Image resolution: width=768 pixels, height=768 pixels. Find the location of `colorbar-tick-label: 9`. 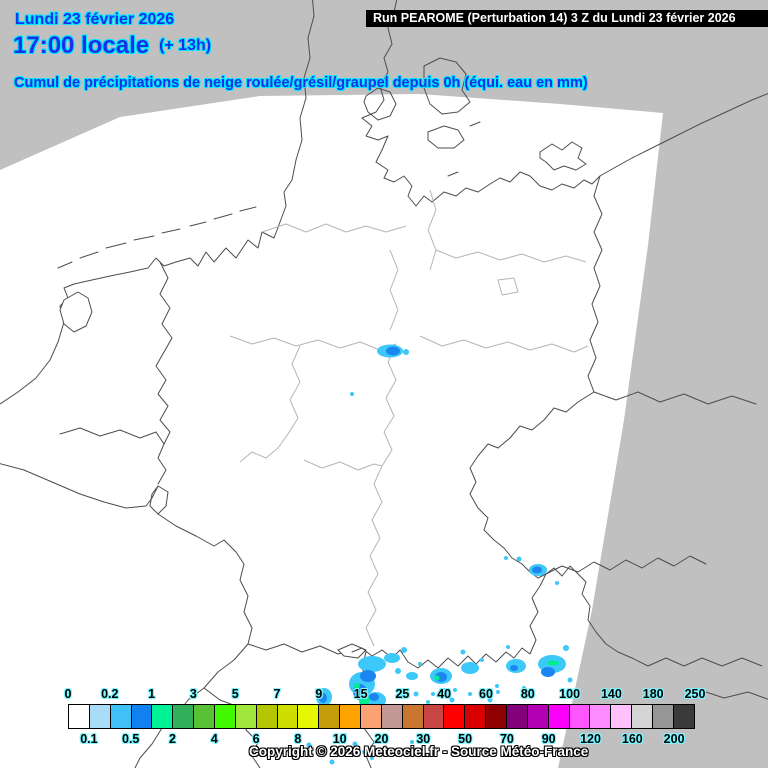

colorbar-tick-label: 9 is located at coordinates (319, 694).